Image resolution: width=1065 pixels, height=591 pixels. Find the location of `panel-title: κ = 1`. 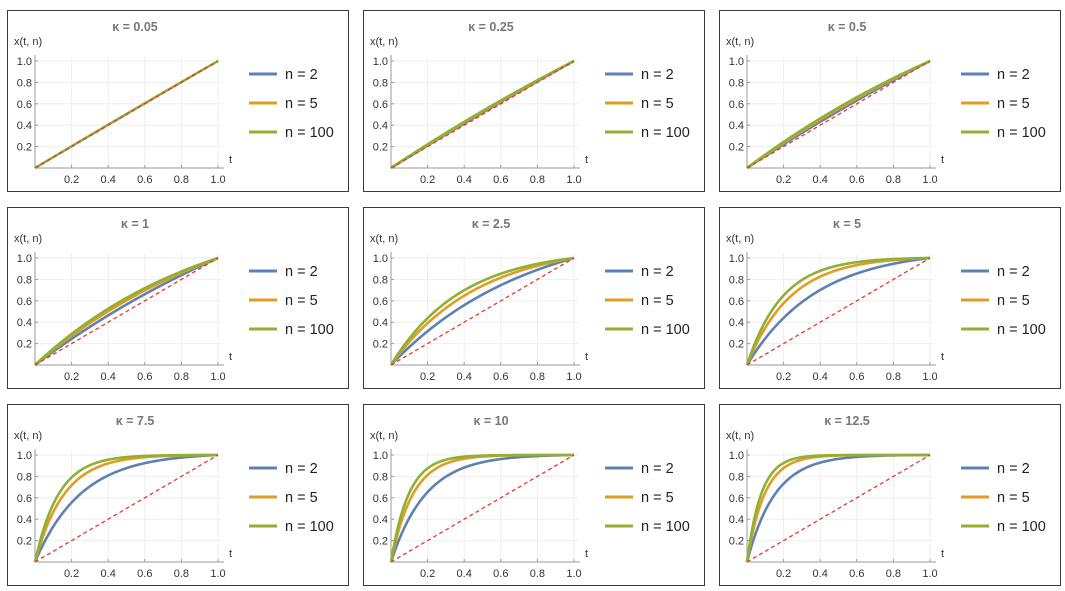

panel-title: κ = 1 is located at coordinates (135, 224).